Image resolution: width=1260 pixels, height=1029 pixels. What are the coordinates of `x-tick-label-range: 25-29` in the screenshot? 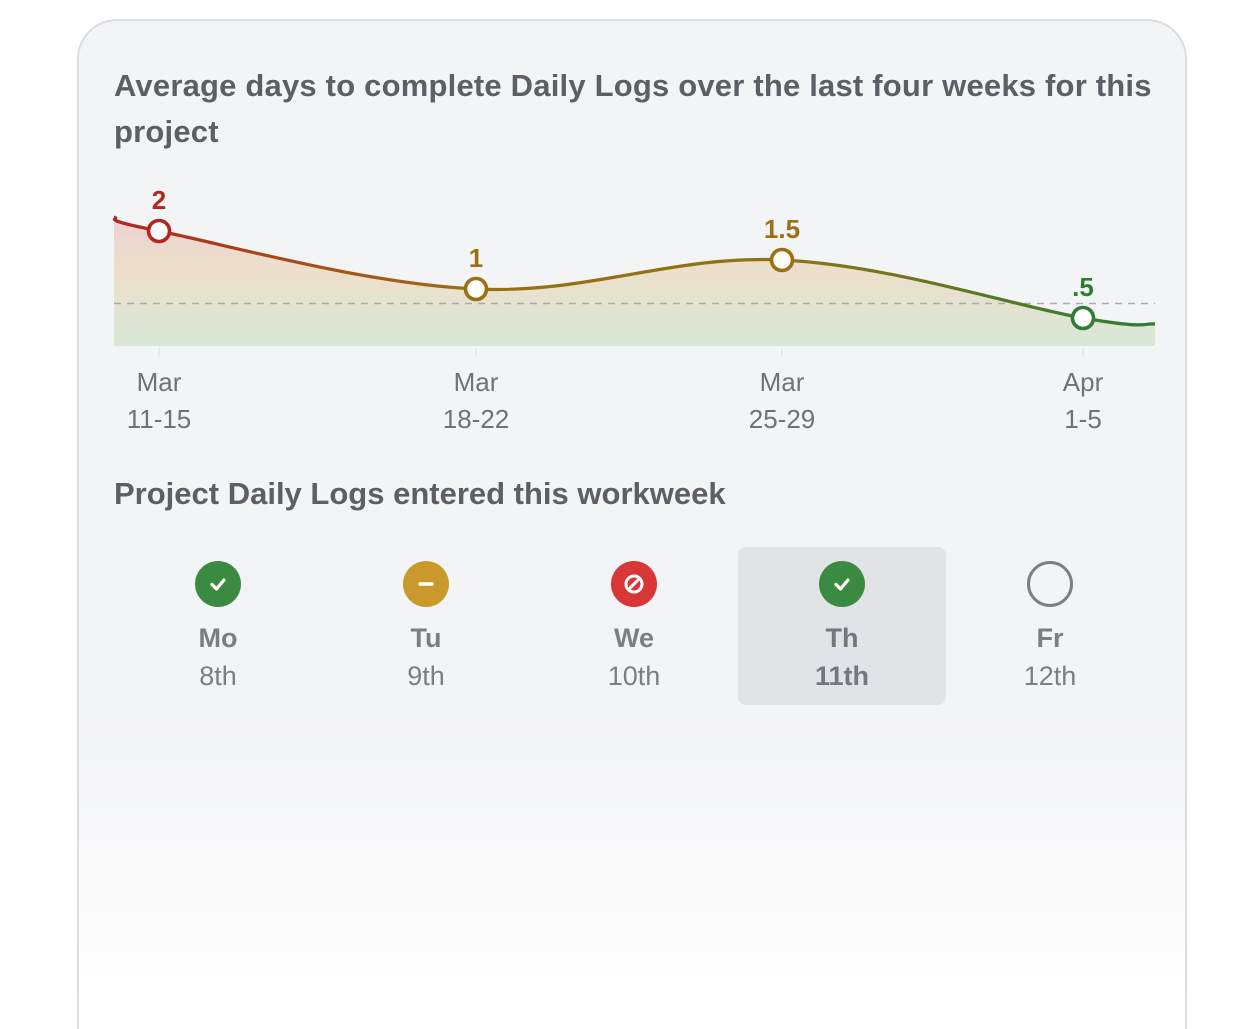 It's located at (782, 419).